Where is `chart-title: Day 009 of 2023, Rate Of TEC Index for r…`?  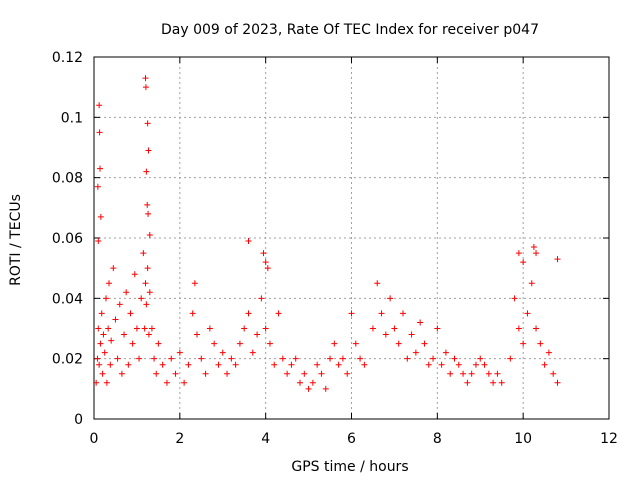
chart-title: Day 009 of 2023, Rate Of TEC Index for r… is located at coordinates (350, 30).